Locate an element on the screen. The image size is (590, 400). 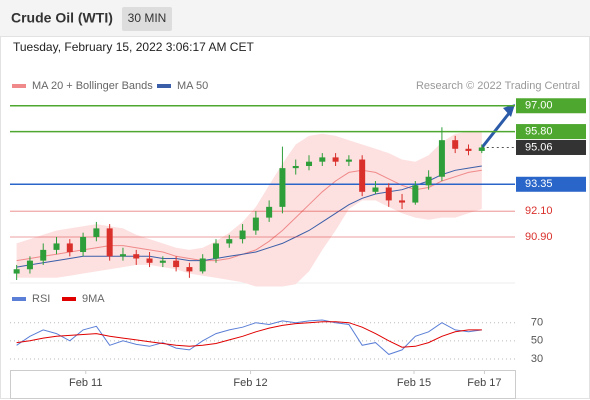
timeframe: 30 MIN is located at coordinates (147, 18).